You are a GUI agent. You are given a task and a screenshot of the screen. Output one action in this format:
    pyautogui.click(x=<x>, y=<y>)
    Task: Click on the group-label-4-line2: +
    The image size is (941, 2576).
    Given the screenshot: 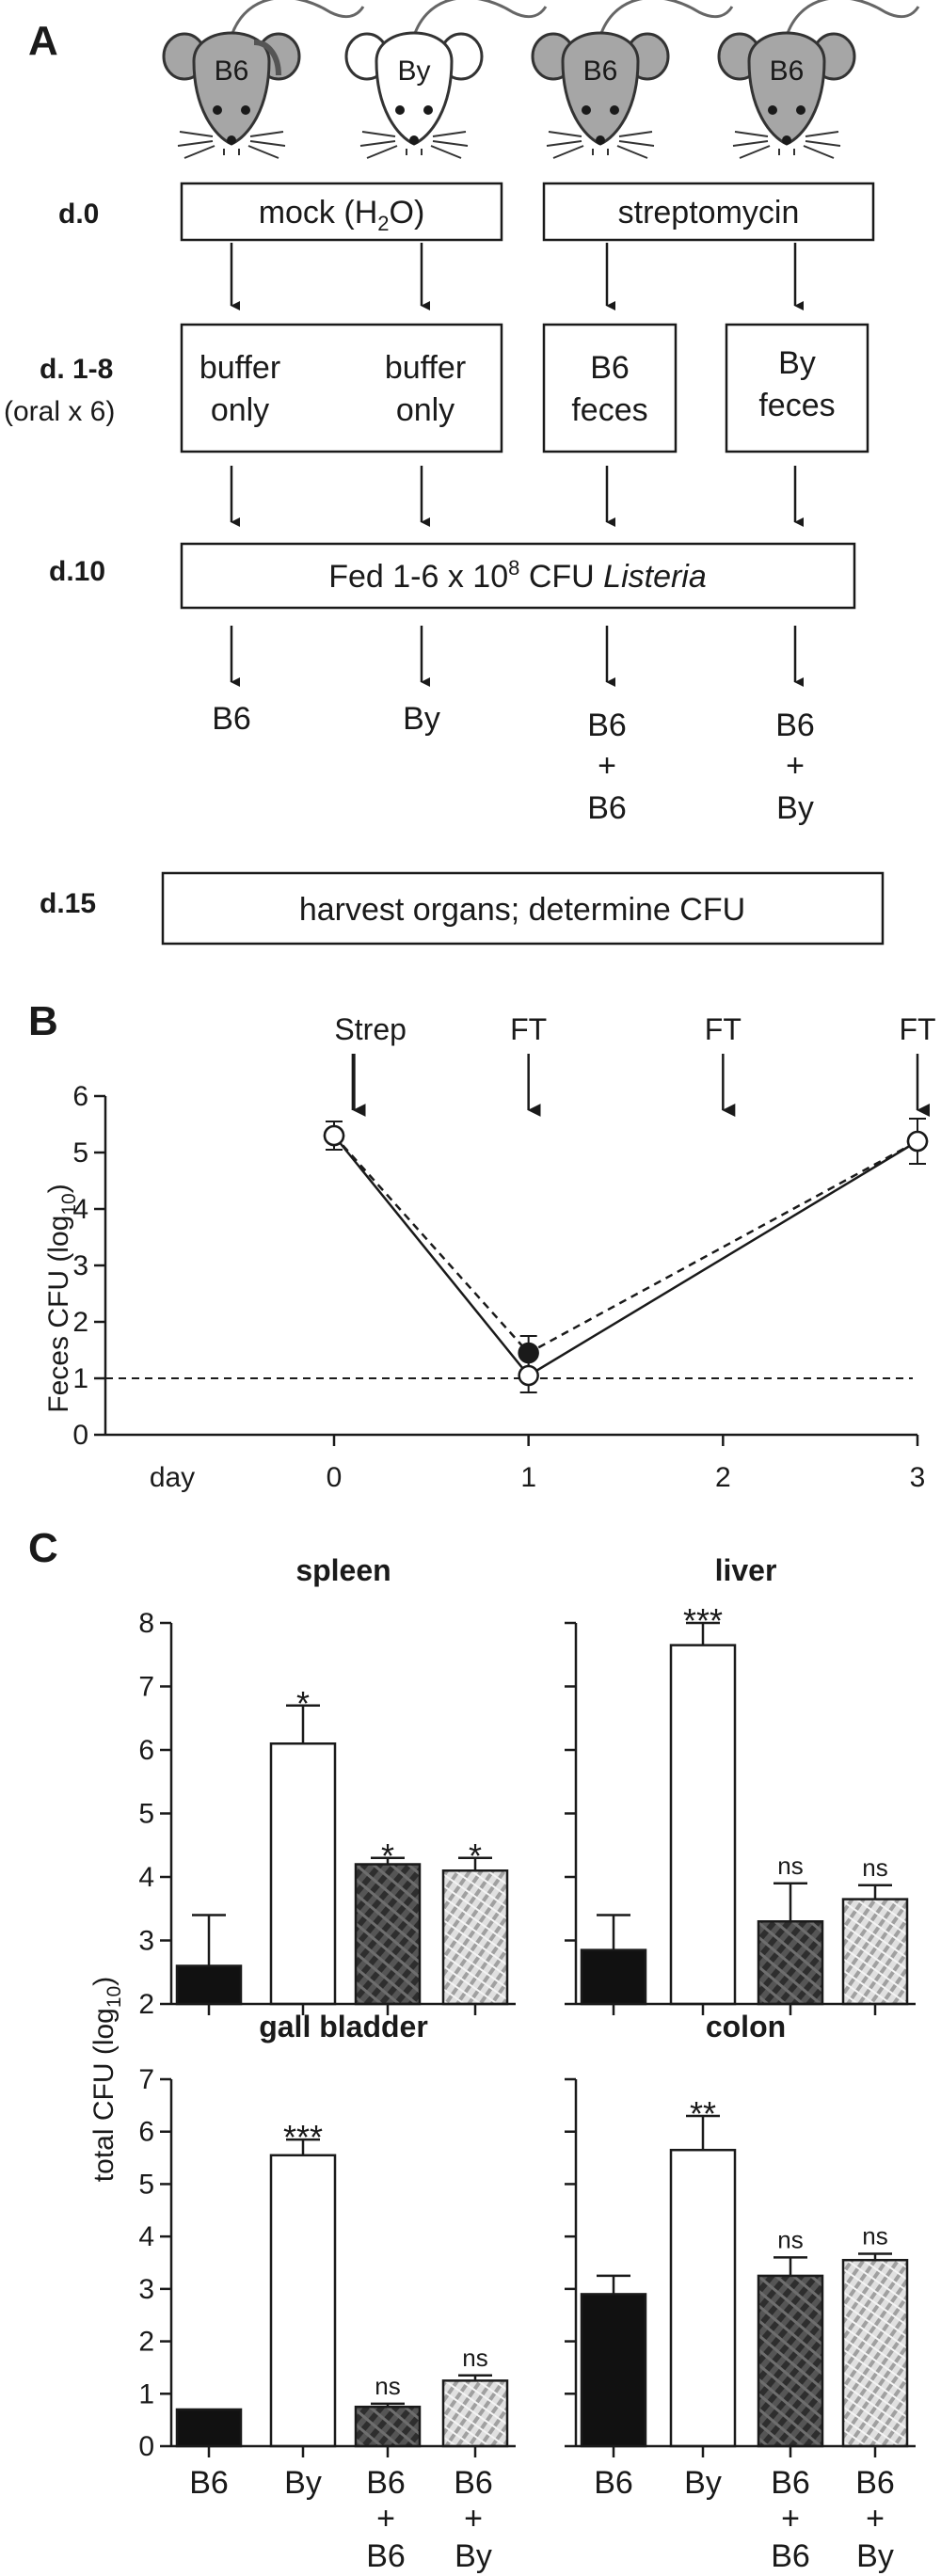 What is the action you would take?
    pyautogui.click(x=795, y=766)
    